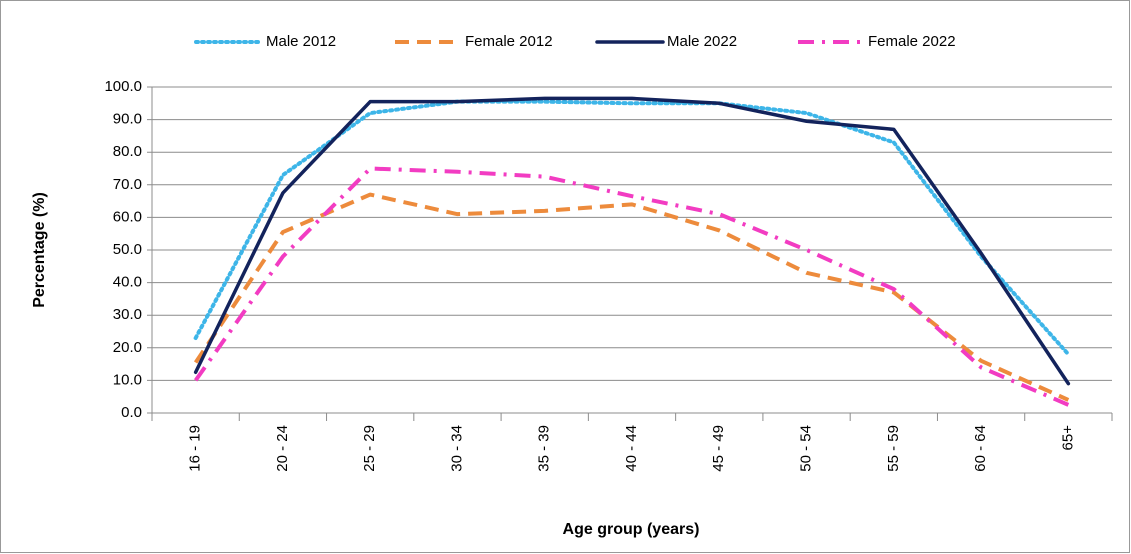 Image resolution: width=1131 pixels, height=554 pixels. I want to click on y-axis-title: Percentage (%), so click(39, 250).